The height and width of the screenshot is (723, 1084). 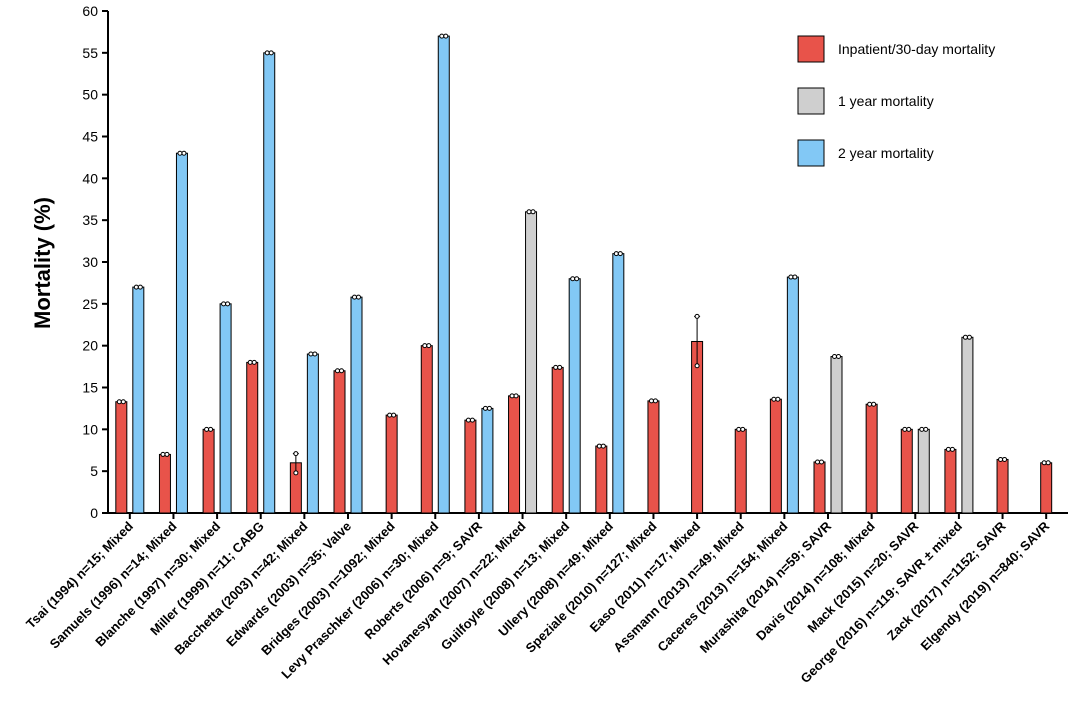 I want to click on y-tick-label: 40, so click(x=90, y=178).